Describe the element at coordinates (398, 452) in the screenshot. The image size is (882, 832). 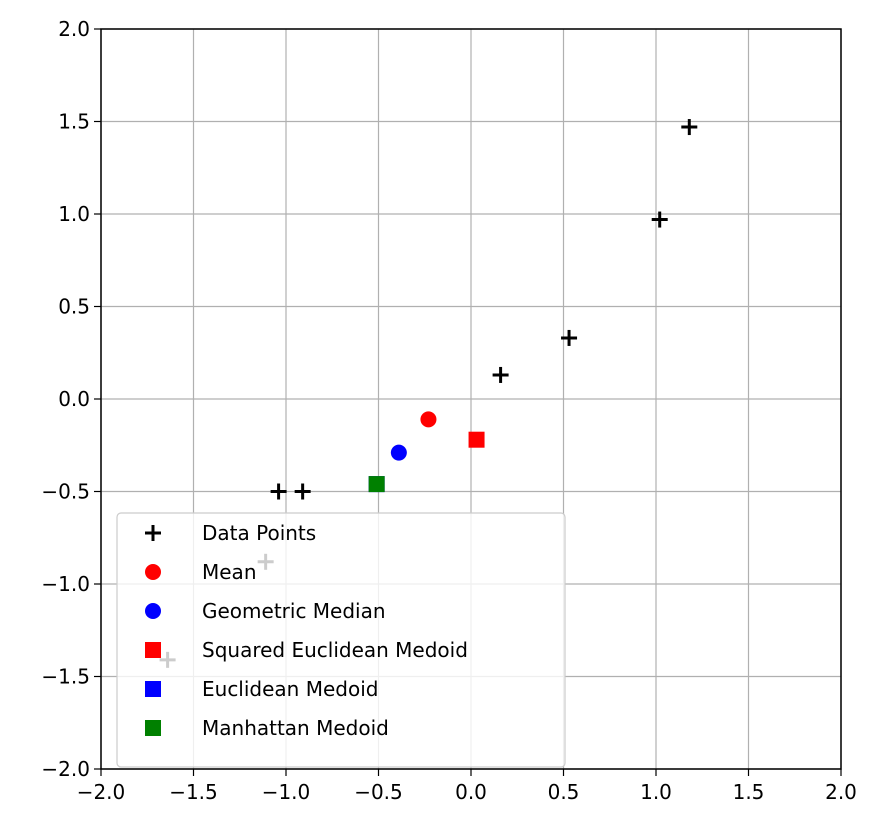
I see `geometric-median-point` at that location.